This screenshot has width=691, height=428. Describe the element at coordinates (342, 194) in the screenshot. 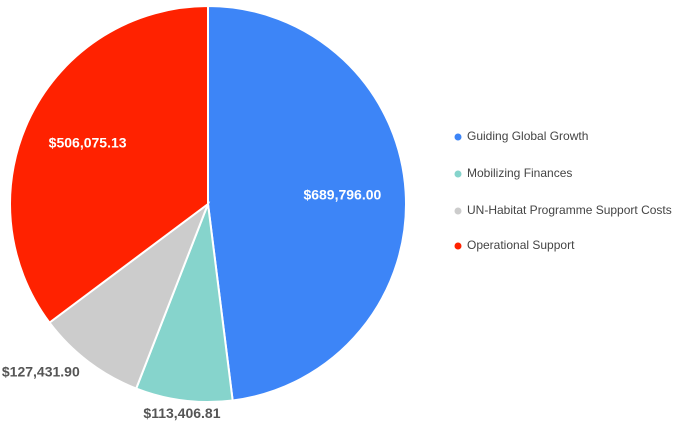

I see `slice-label: $689,796.00` at that location.